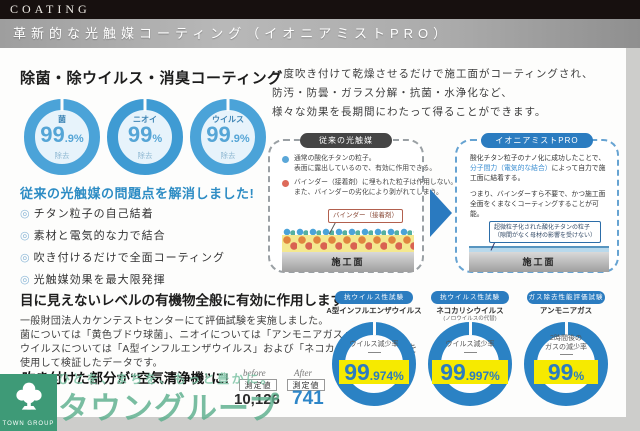 The width and height of the screenshot is (640, 431). Describe the element at coordinates (365, 168) in the screenshot. I see `legend-line: 表面に露出しているので、有効に作用できる。` at that location.